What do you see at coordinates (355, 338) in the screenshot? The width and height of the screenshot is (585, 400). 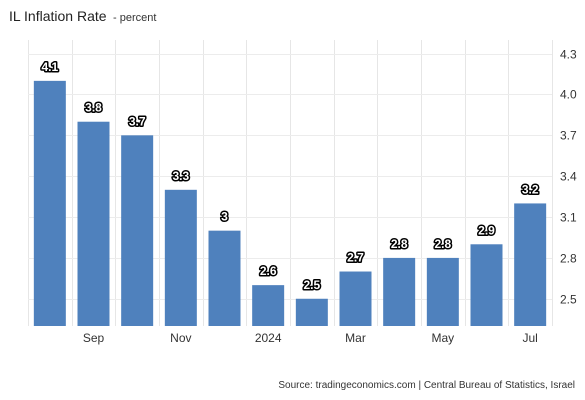 I see `x-tick-label: Mar` at bounding box center [355, 338].